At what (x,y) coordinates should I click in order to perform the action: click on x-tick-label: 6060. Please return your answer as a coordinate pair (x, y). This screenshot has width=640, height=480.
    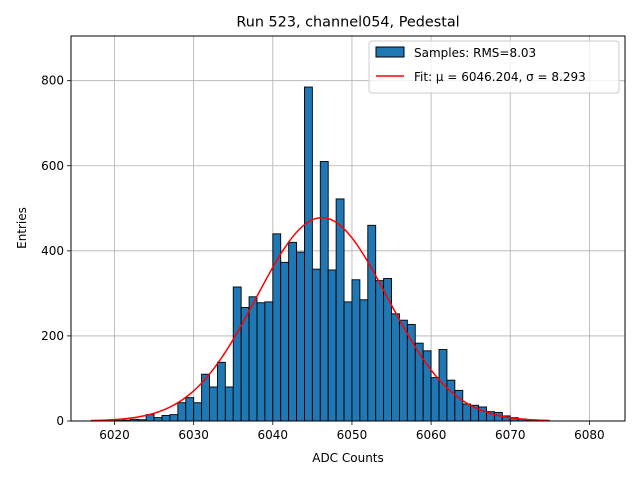
    Looking at the image, I should click on (431, 435).